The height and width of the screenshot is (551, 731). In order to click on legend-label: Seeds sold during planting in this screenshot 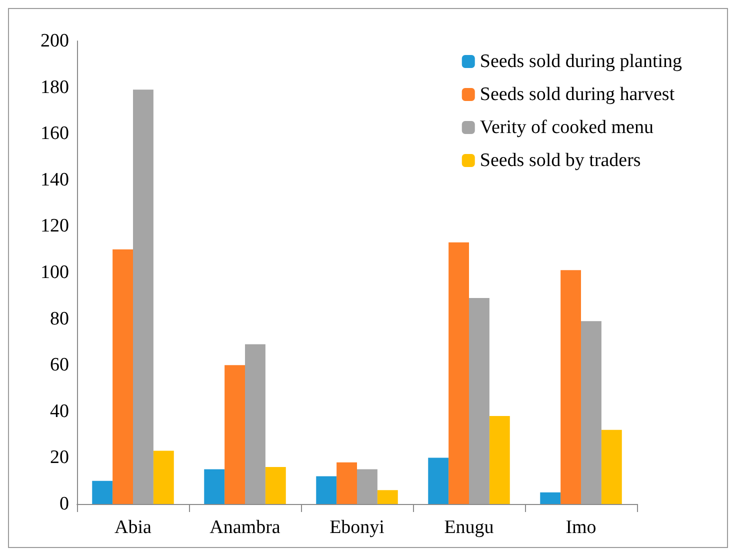, I will do `click(581, 61)`.